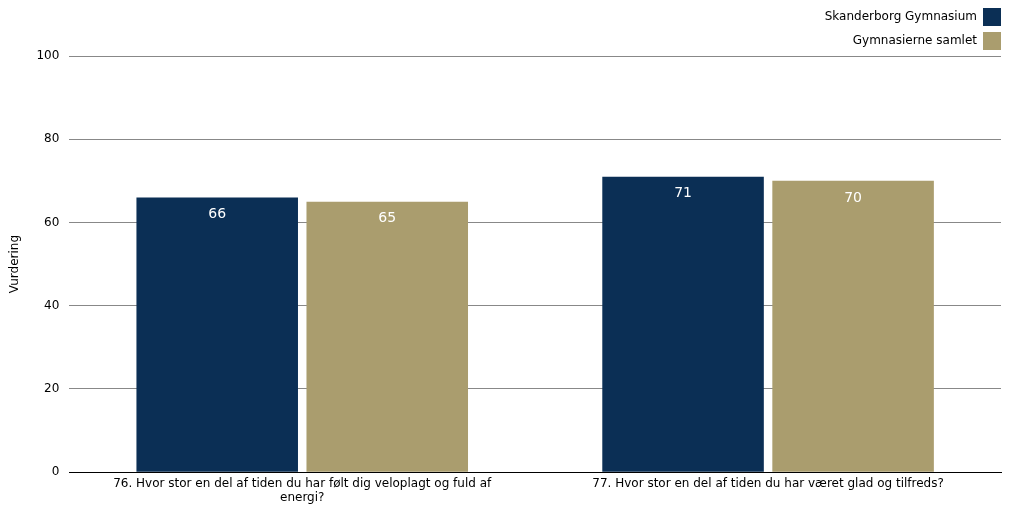 The height and width of the screenshot is (511, 1009). I want to click on y-tick-label: 20, so click(52, 388).